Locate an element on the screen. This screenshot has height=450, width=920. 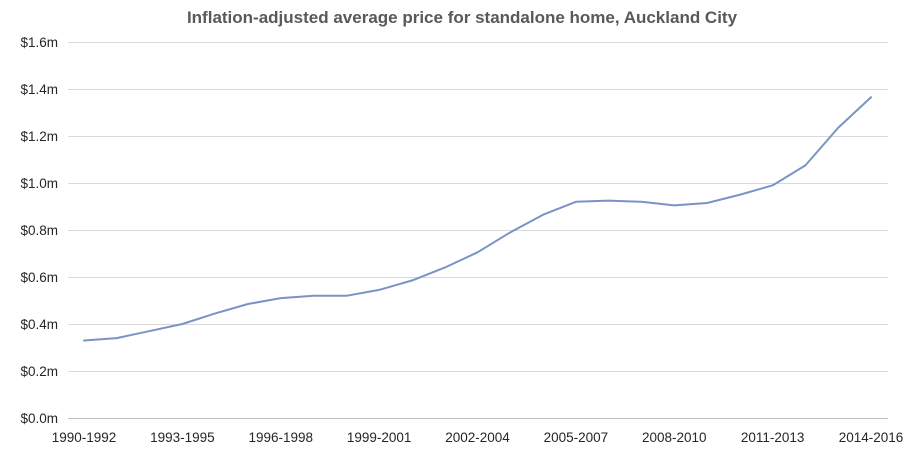
y-tick-label: $1.0m is located at coordinates (39, 183).